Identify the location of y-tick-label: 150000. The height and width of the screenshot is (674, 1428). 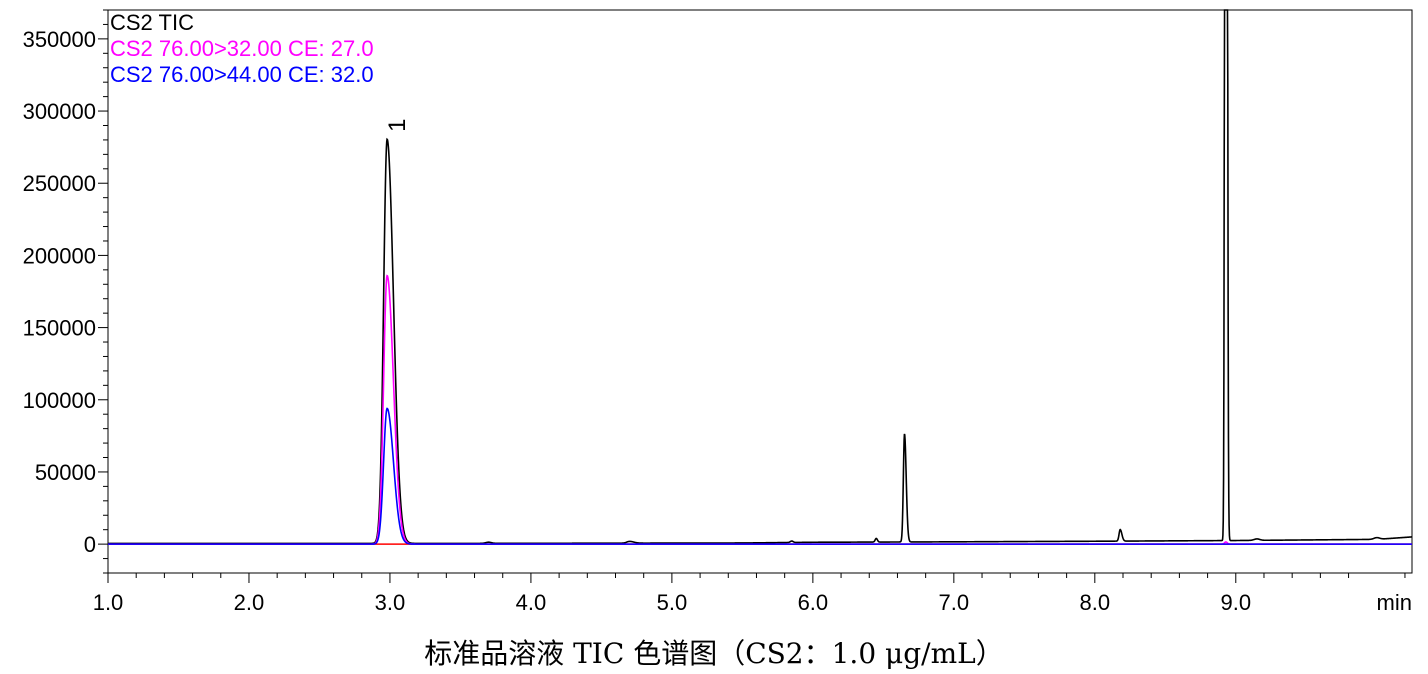
(59, 328).